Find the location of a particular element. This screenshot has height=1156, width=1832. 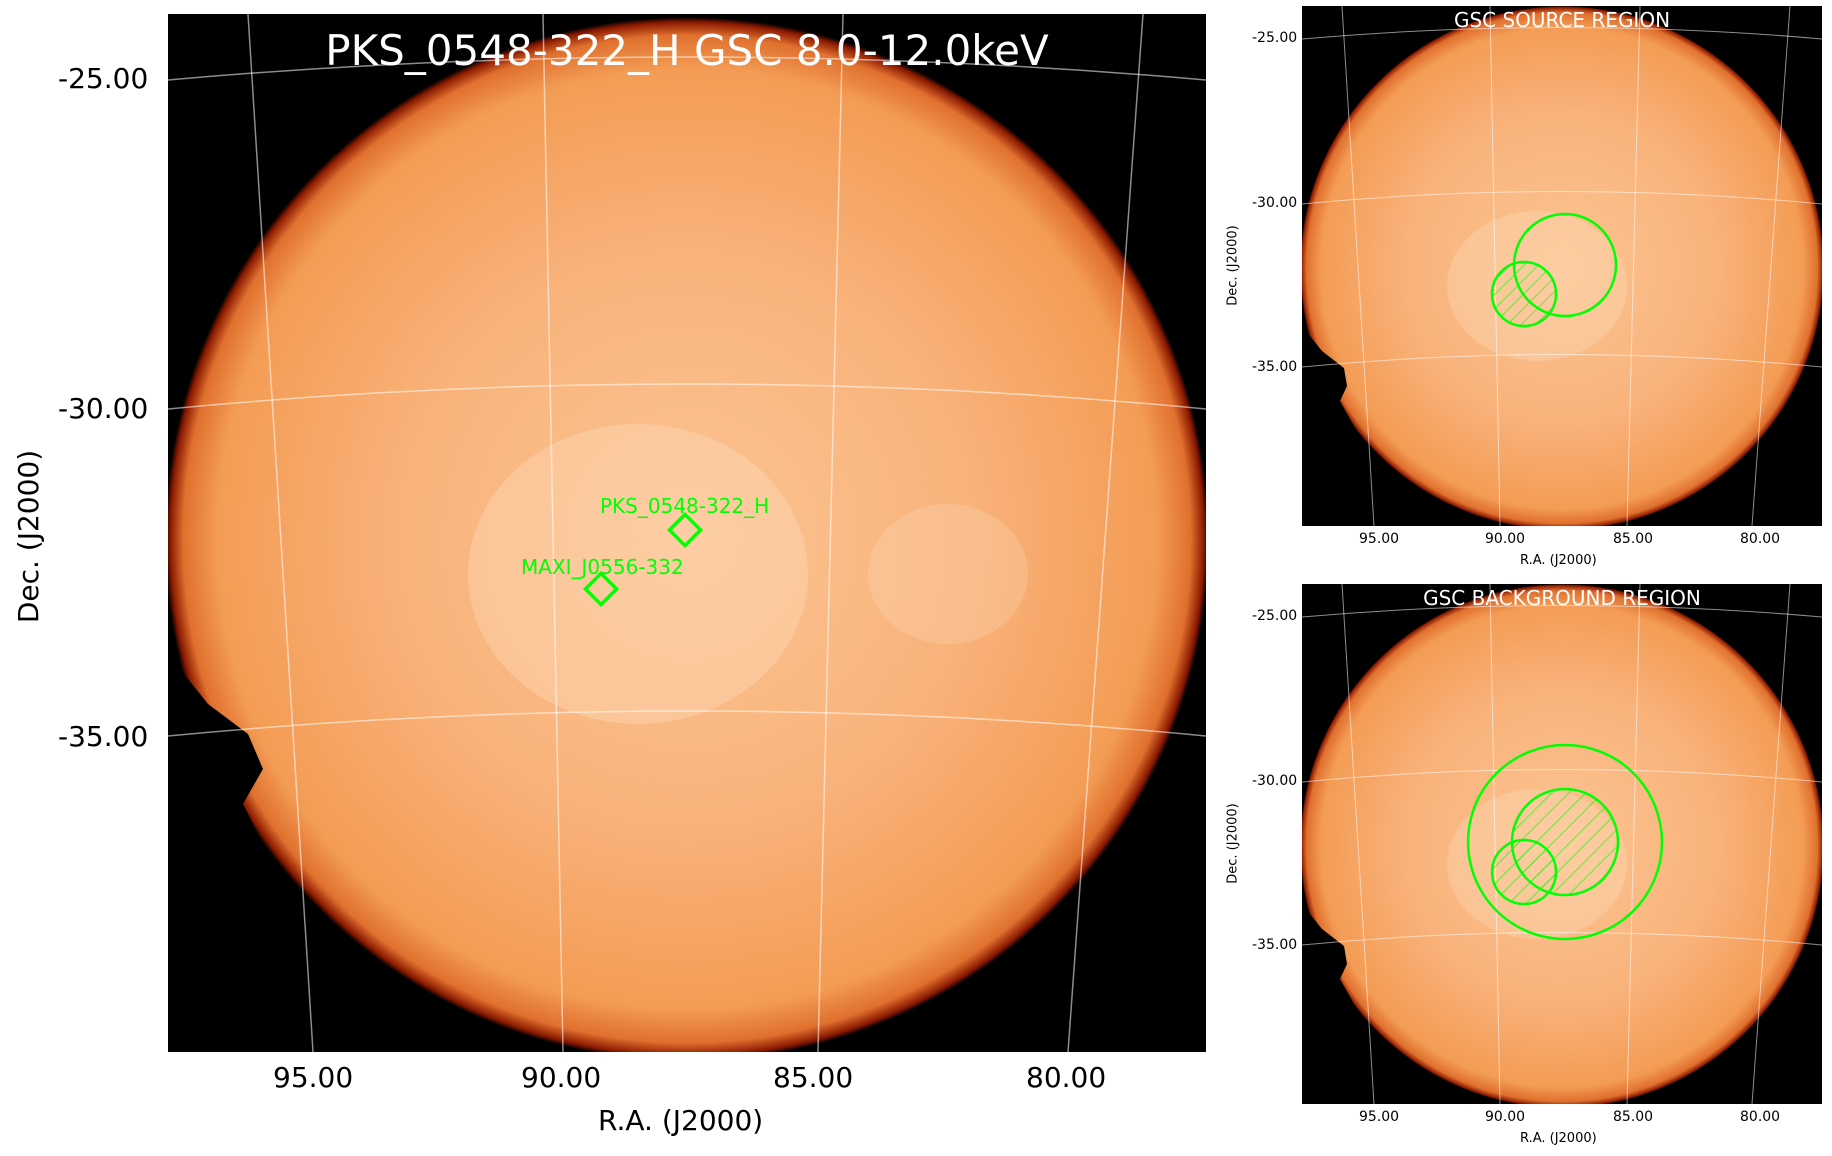

background-annulus-outer is located at coordinates (1565, 842).